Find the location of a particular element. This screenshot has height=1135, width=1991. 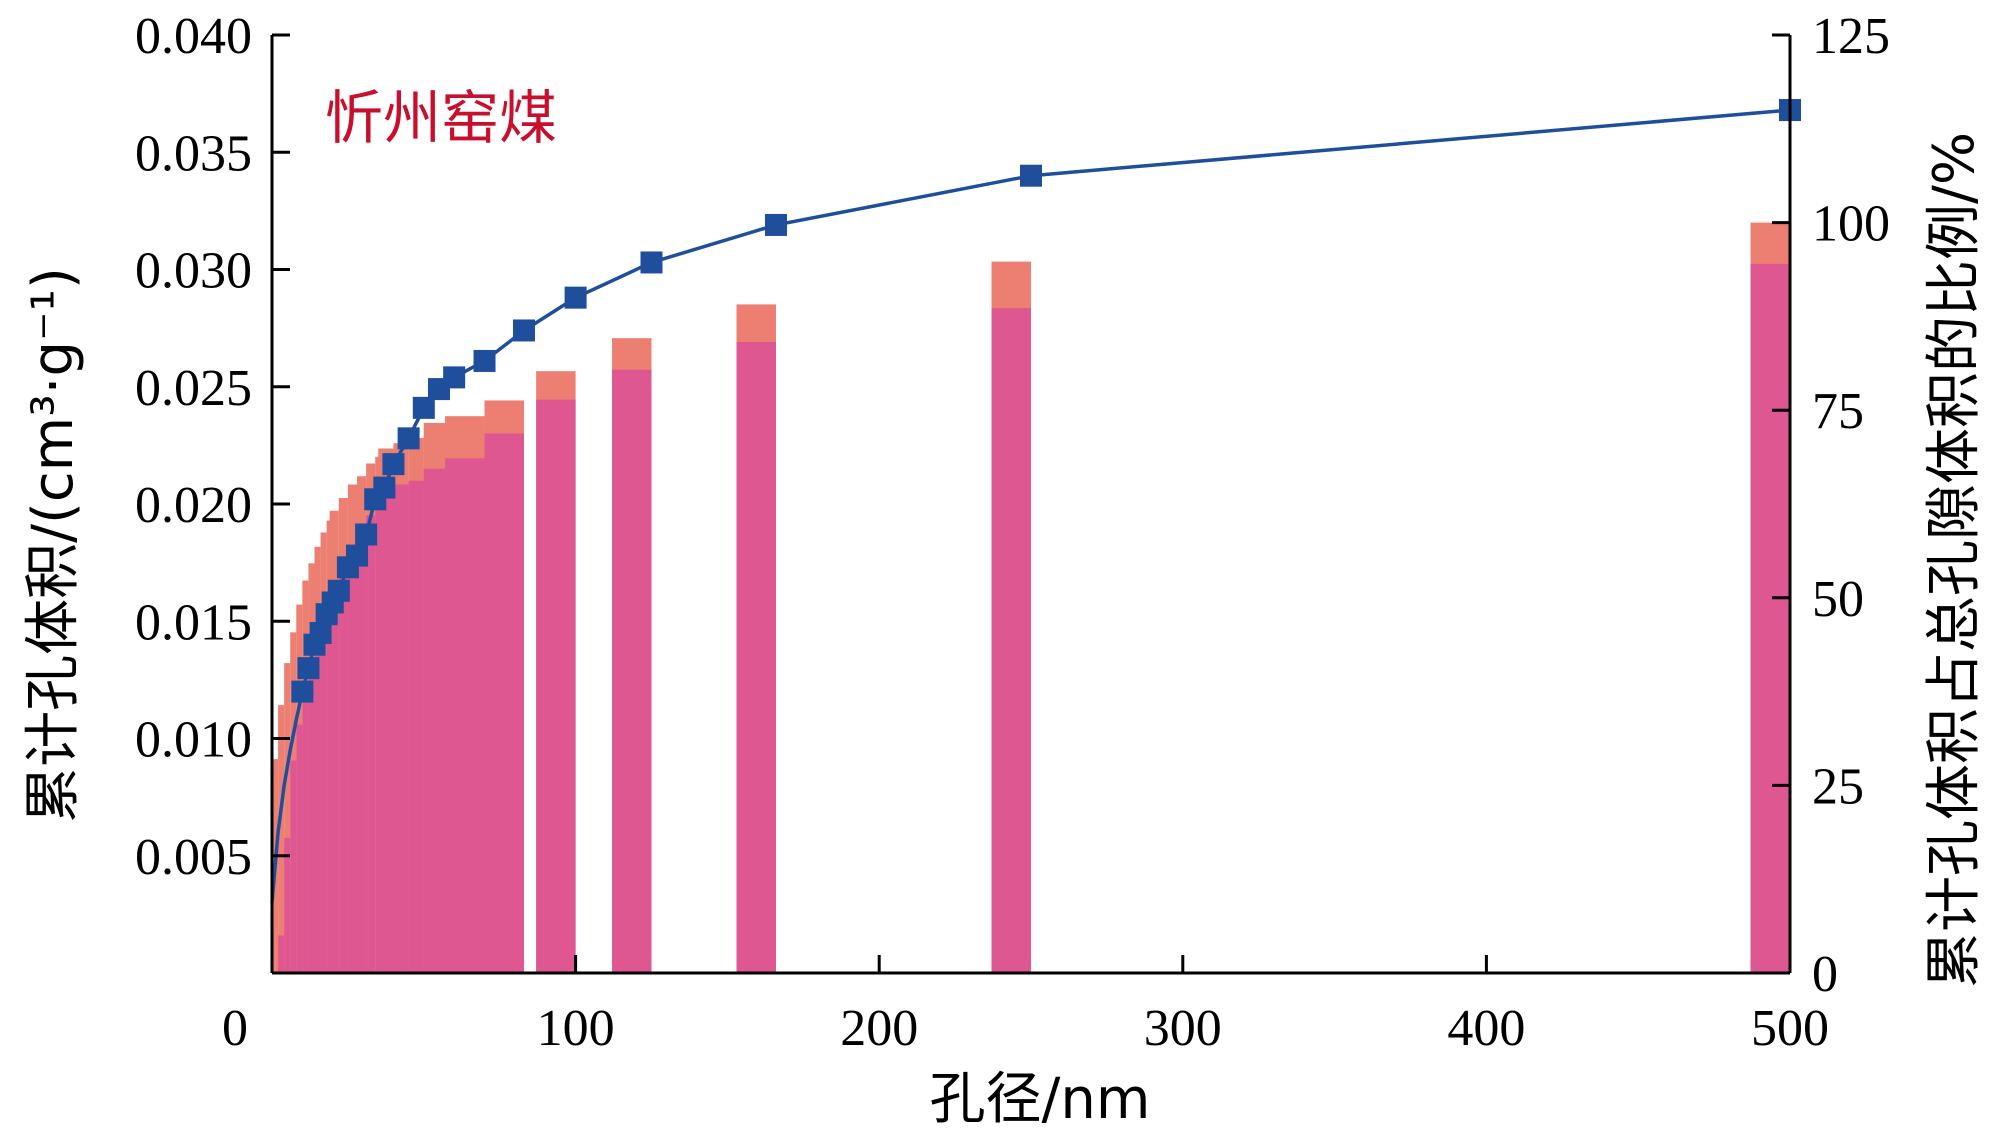

x-tick-label: 200 is located at coordinates (879, 1028).